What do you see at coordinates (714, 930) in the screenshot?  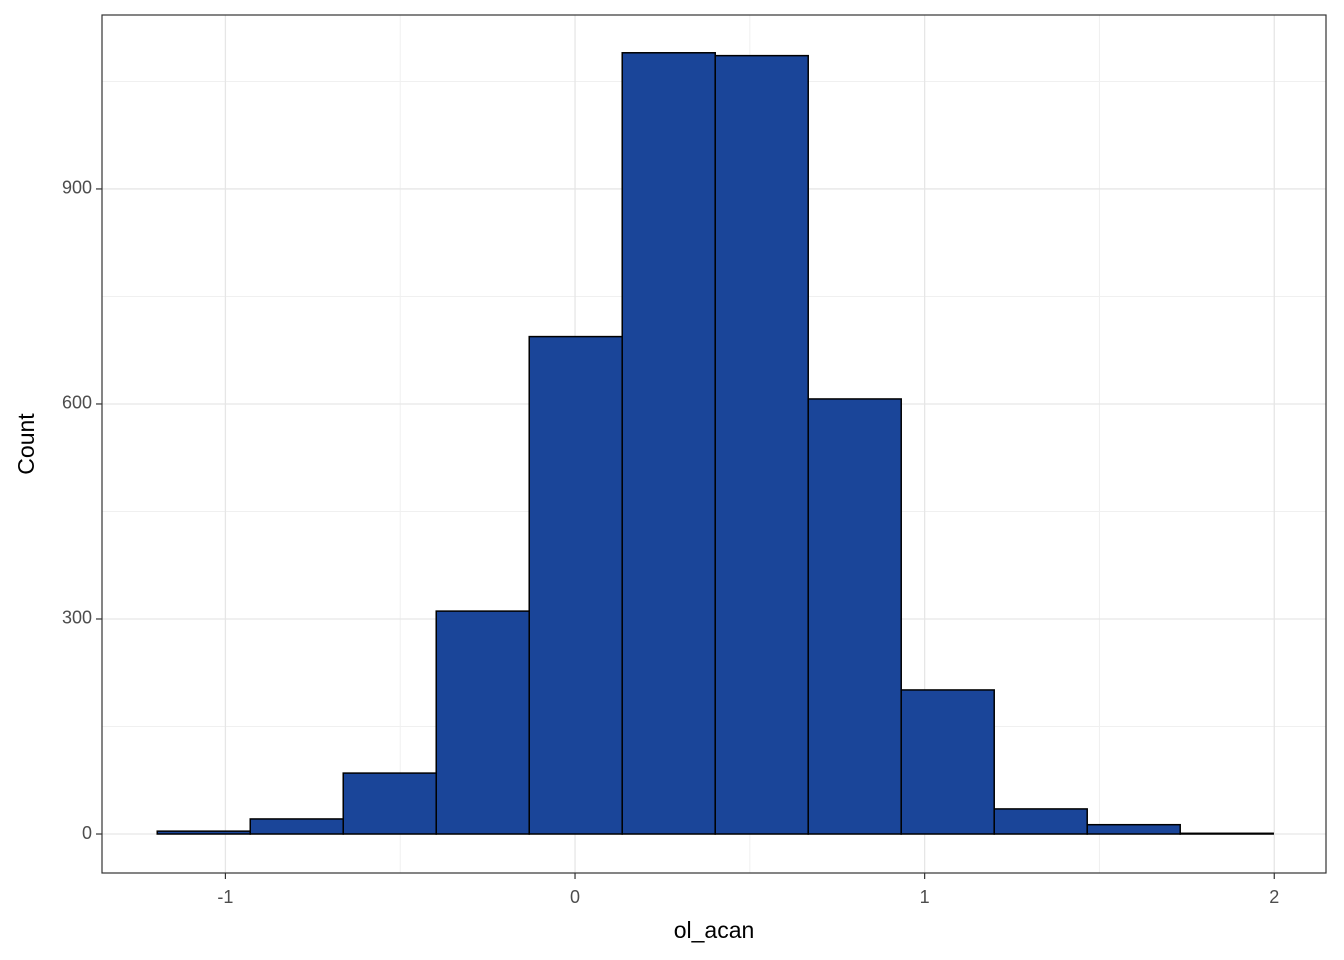 I see `x-axis-title: ol_acan` at bounding box center [714, 930].